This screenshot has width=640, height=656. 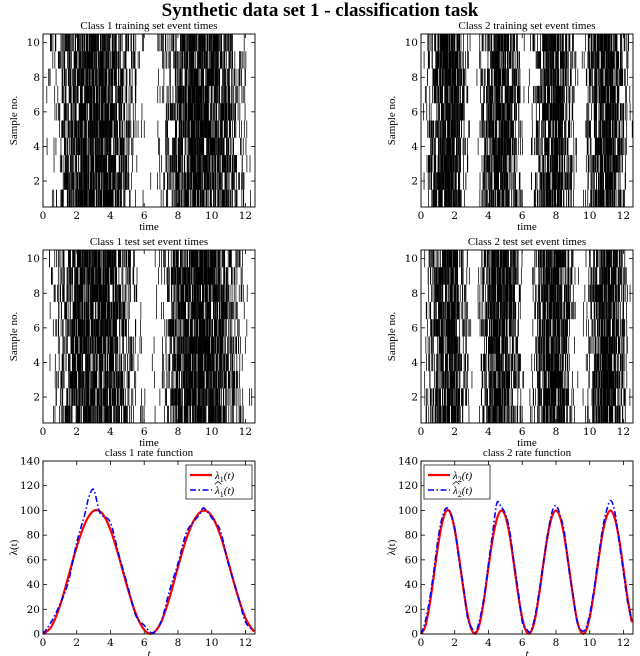 I want to click on c2-train-ytick-label: 4, so click(x=414, y=147).